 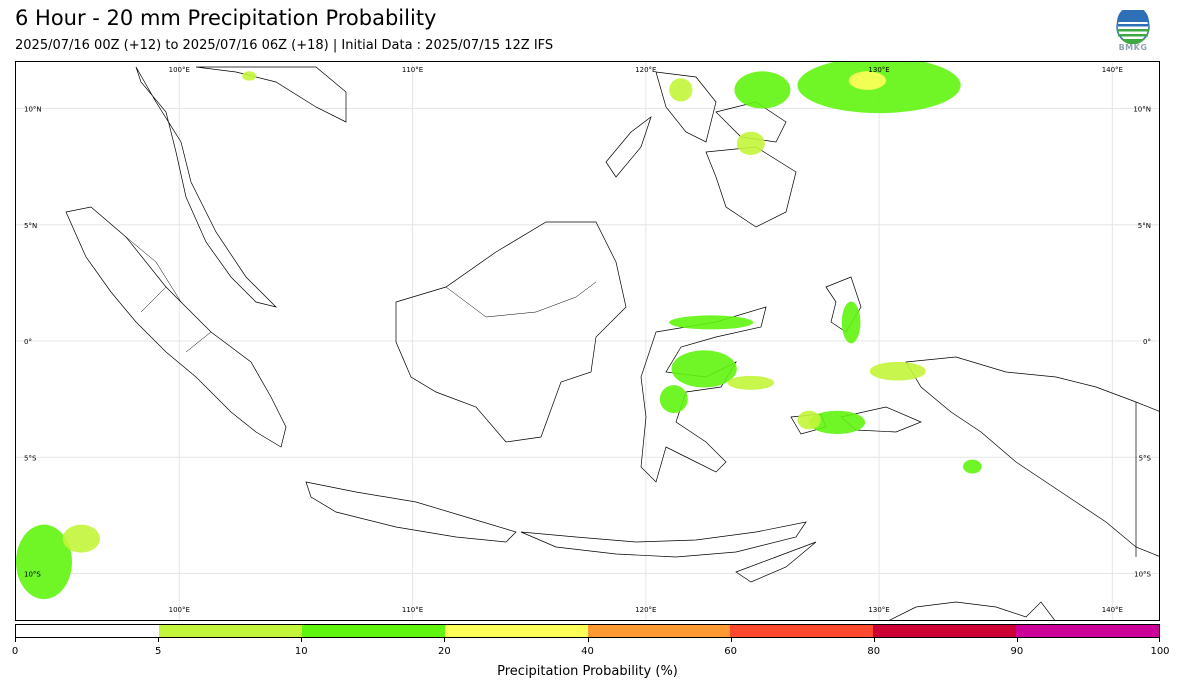 I want to click on lon-tick-top-110: 110°E, so click(x=412, y=70).